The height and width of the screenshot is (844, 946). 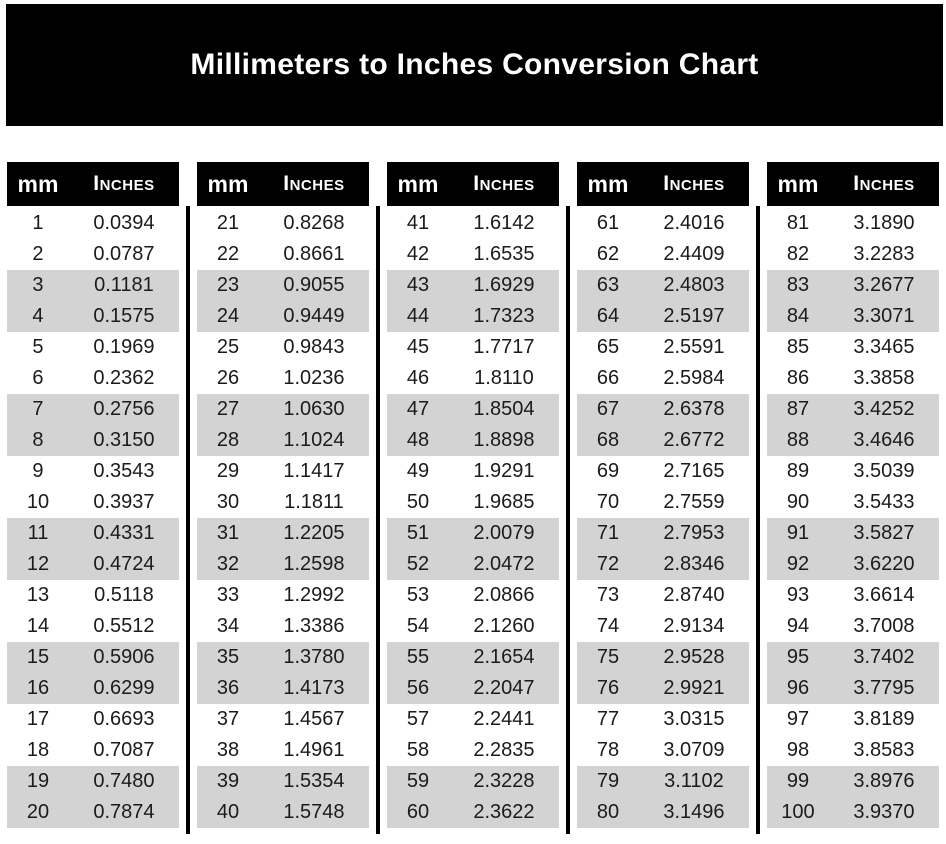 I want to click on inches-value: 0.1575, so click(x=124, y=316).